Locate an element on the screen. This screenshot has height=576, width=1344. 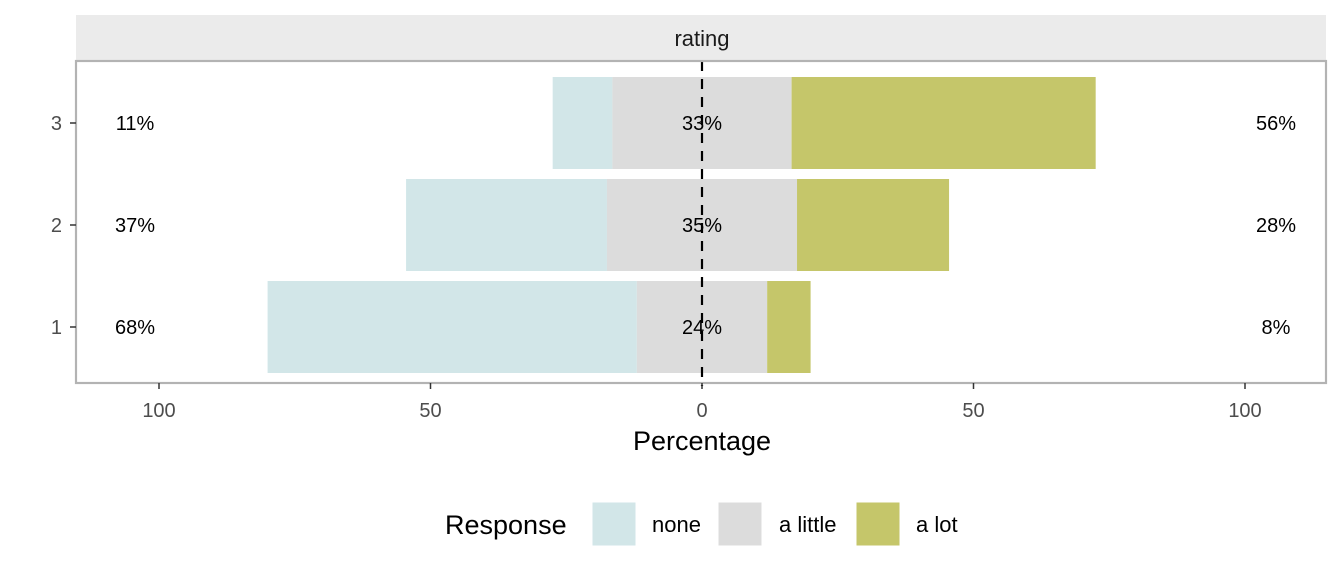
legend-key-a-lot is located at coordinates (878, 524).